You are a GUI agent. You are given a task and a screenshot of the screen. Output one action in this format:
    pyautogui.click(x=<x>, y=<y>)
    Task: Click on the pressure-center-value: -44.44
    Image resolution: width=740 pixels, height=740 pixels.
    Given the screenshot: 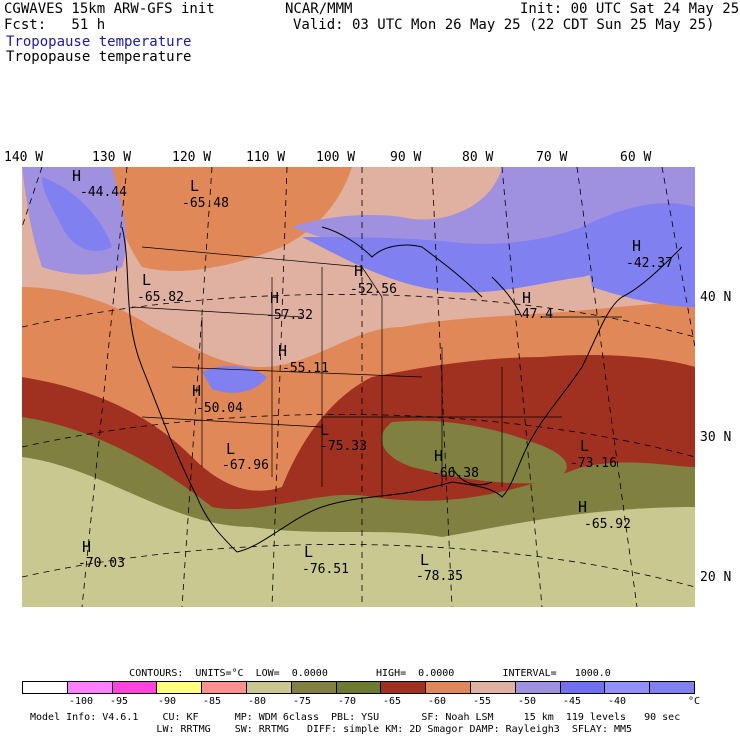 What is the action you would take?
    pyautogui.click(x=103, y=192)
    